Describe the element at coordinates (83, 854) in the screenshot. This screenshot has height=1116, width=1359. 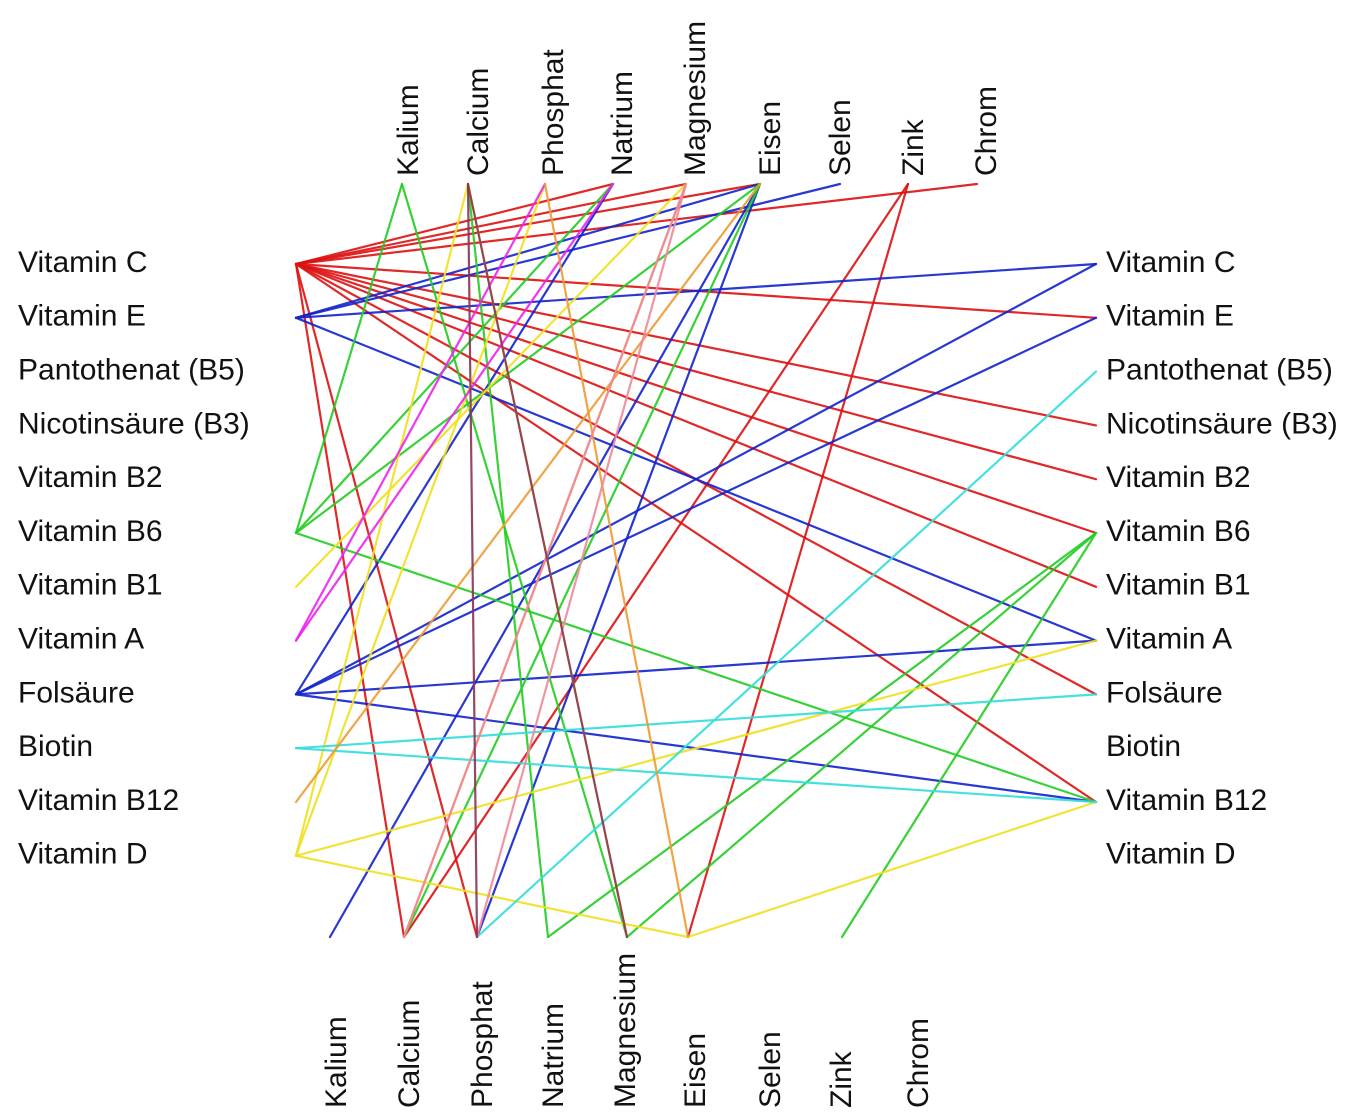
I see `left-label-vitamin-d: Vitamin D` at that location.